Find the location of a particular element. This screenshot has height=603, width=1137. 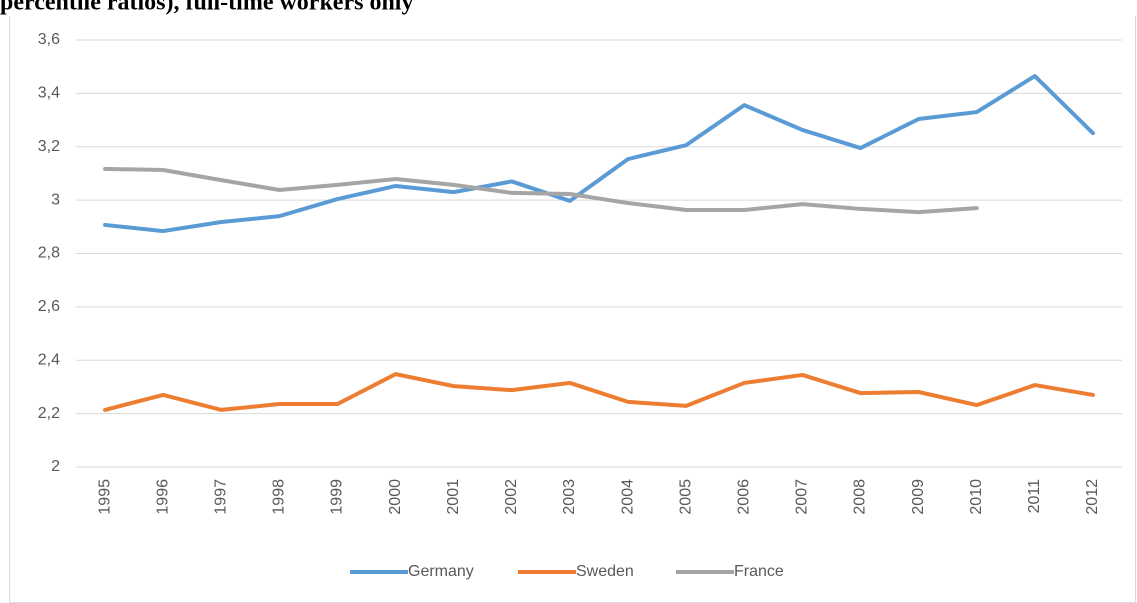

title-band is located at coordinates (568, 8).